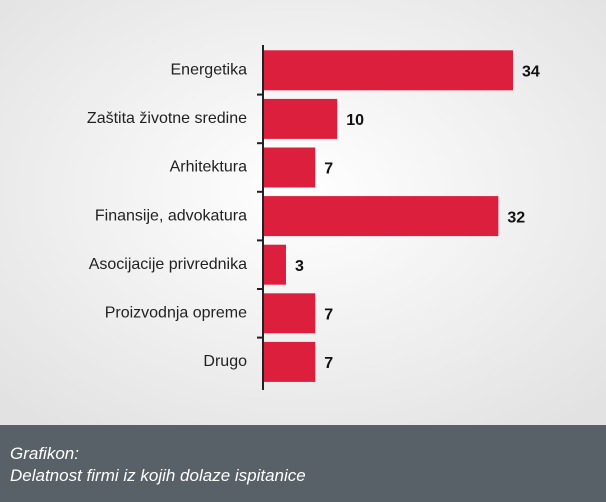  I want to click on caption-line: Grafikon:, so click(44, 453).